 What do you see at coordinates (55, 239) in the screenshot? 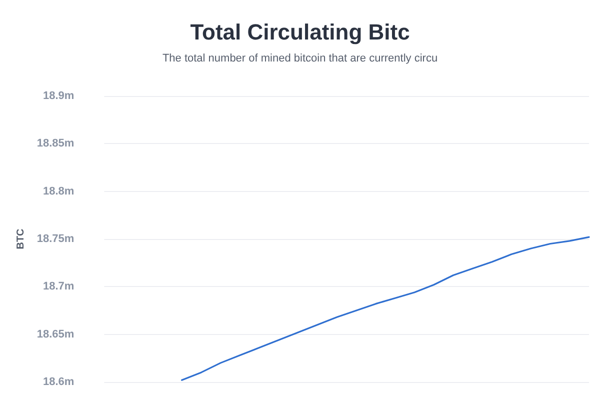
I see `y-tick-label: 18.75m` at bounding box center [55, 239].